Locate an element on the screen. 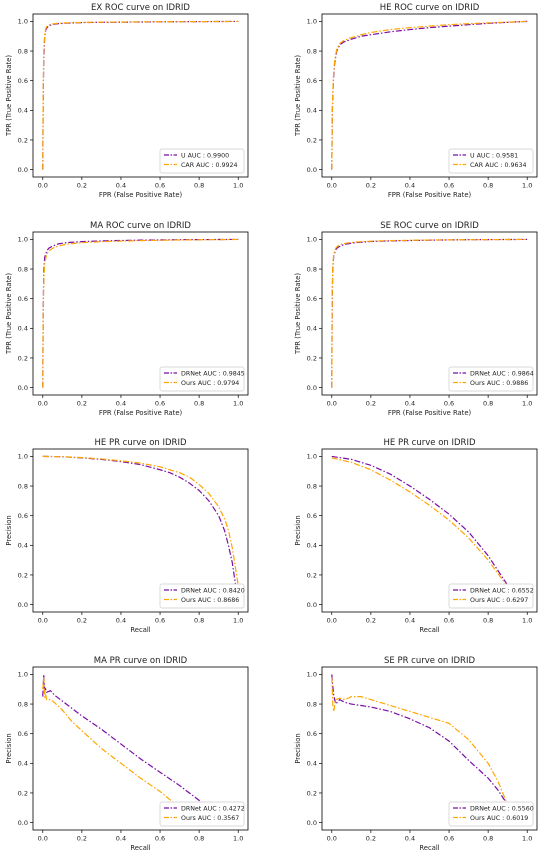 This screenshot has width=550, height=856. chart-title: HE ROC curve on IDRID is located at coordinates (430, 8).